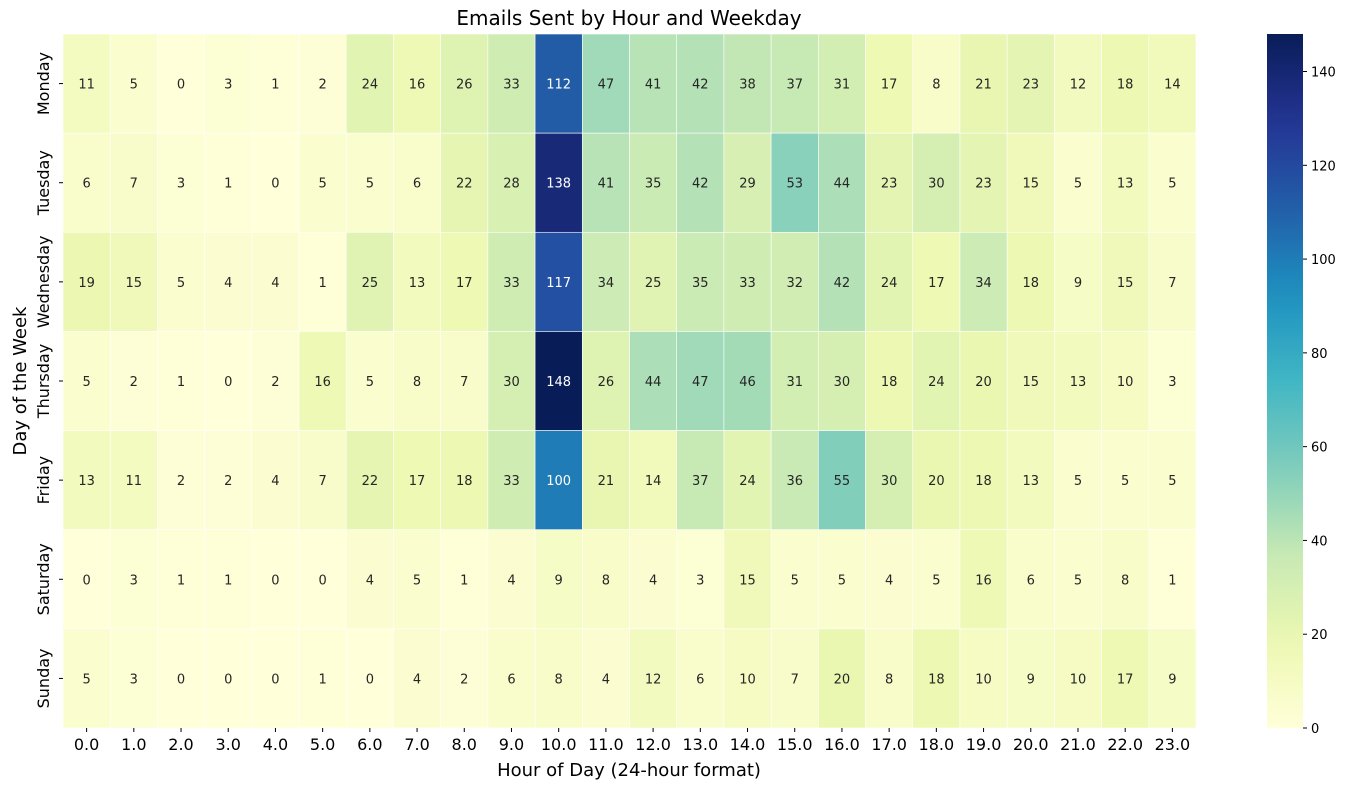 This screenshot has width=1348, height=794. What do you see at coordinates (86, 85) in the screenshot?
I see `cell-value-label: 11` at bounding box center [86, 85].